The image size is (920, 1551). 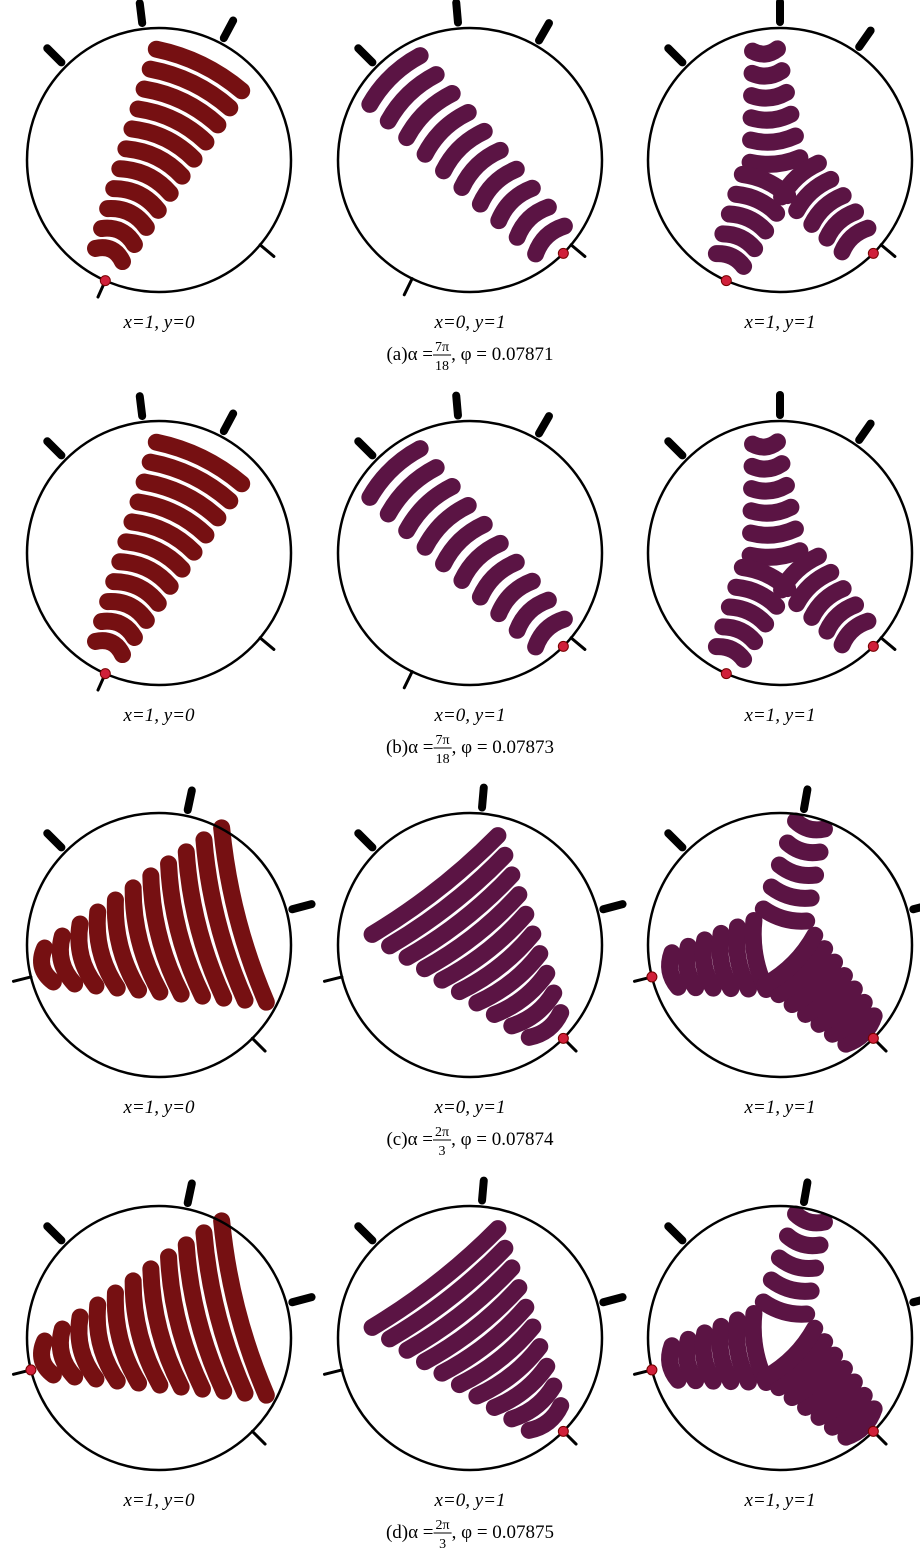 I want to click on caption-fraction-num: 7π, so click(x=443, y=740).